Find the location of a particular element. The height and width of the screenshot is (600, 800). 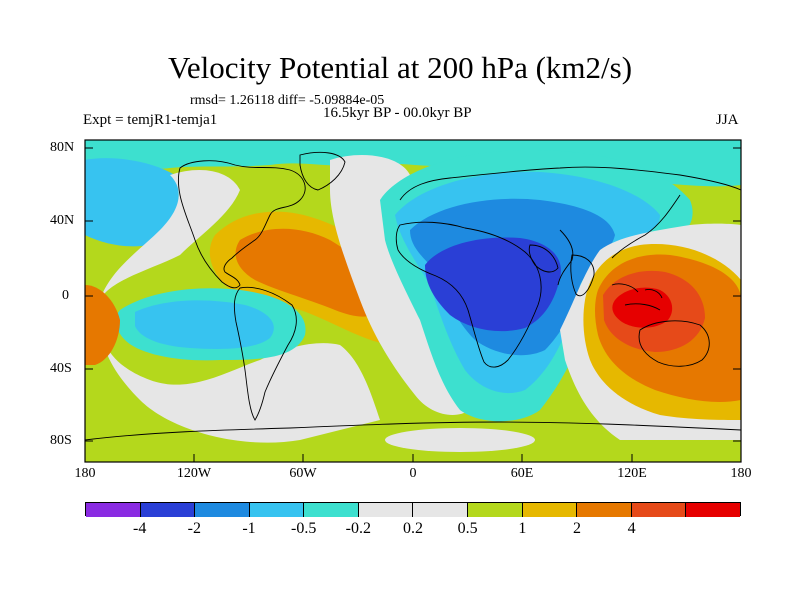

coast-arabia is located at coordinates (543, 258).